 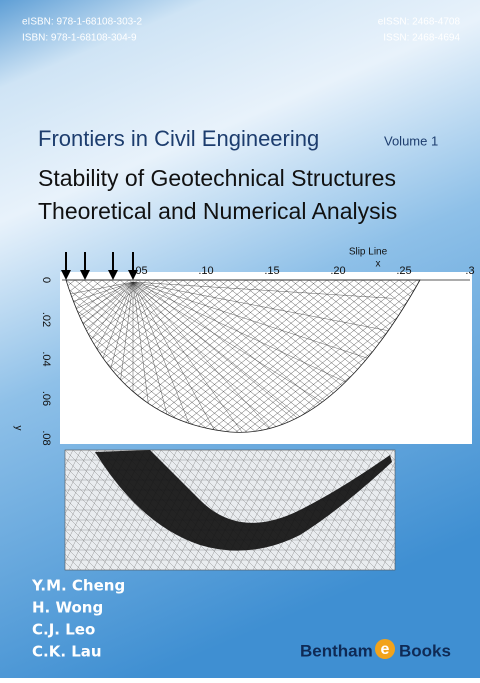 What do you see at coordinates (205, 271) in the screenshot?
I see `x-tick-label: .10` at bounding box center [205, 271].